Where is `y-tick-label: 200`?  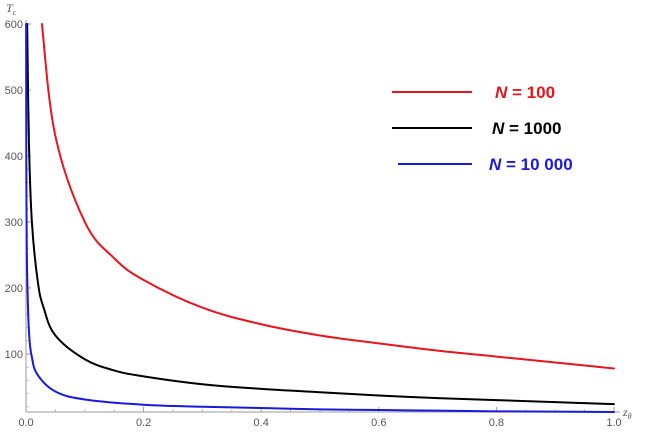 y-tick-label: 200 is located at coordinates (14, 289).